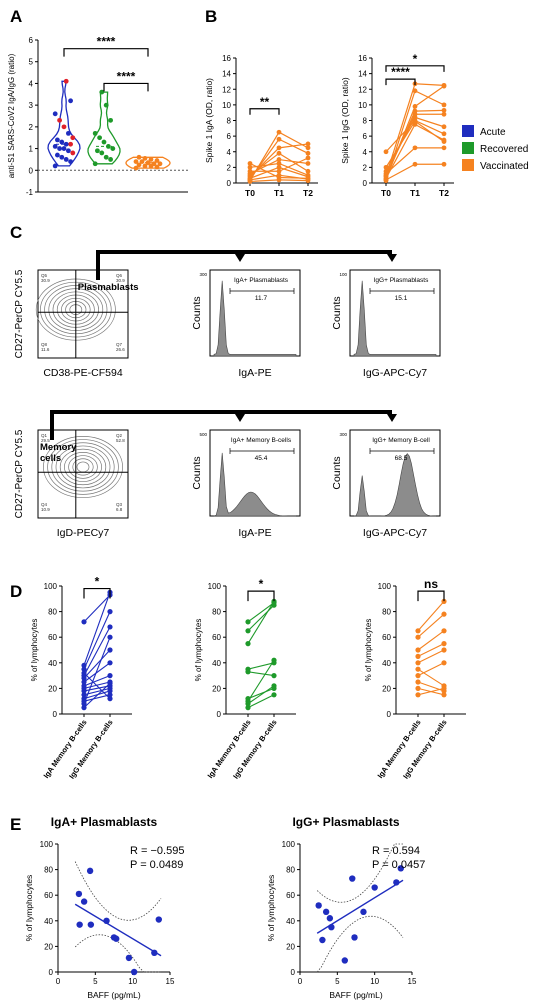 The image size is (550, 1008). I want to click on quadrant-label: Q8, so click(44, 344).